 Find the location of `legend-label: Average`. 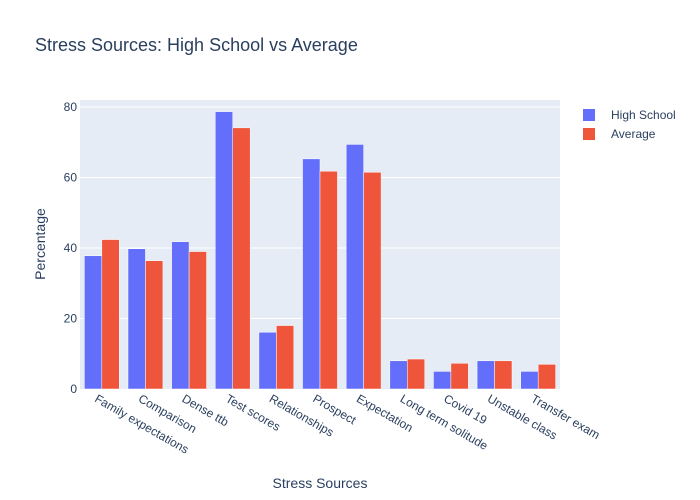

legend-label: Average is located at coordinates (633, 134).